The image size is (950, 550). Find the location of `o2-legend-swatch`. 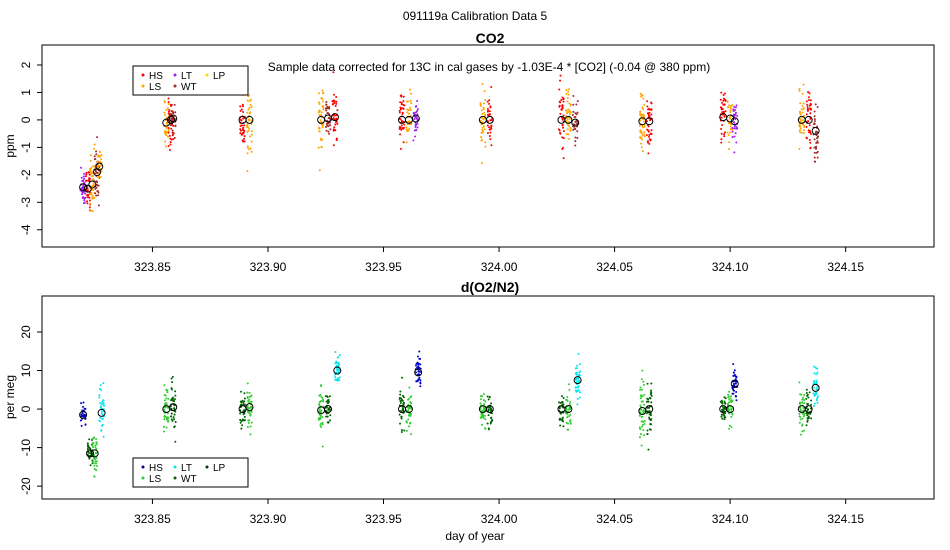

o2-legend-swatch is located at coordinates (143, 467).